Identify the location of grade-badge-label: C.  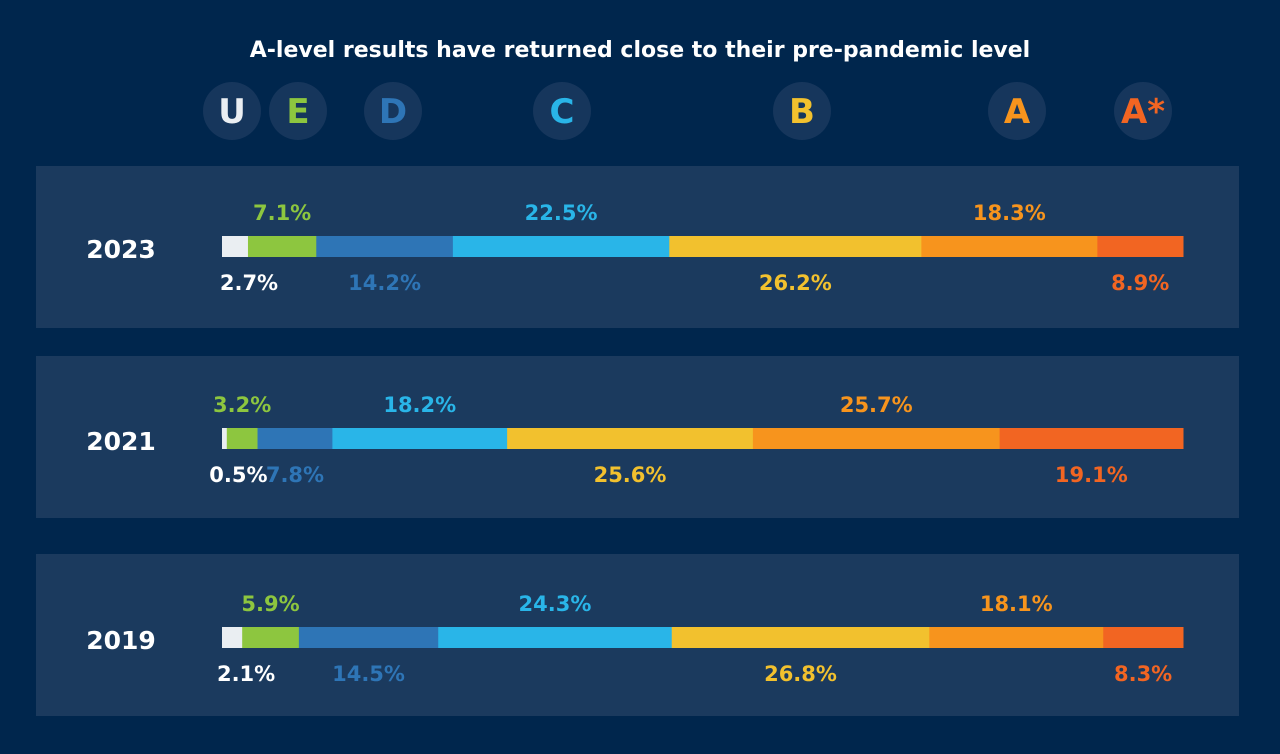
(562, 112).